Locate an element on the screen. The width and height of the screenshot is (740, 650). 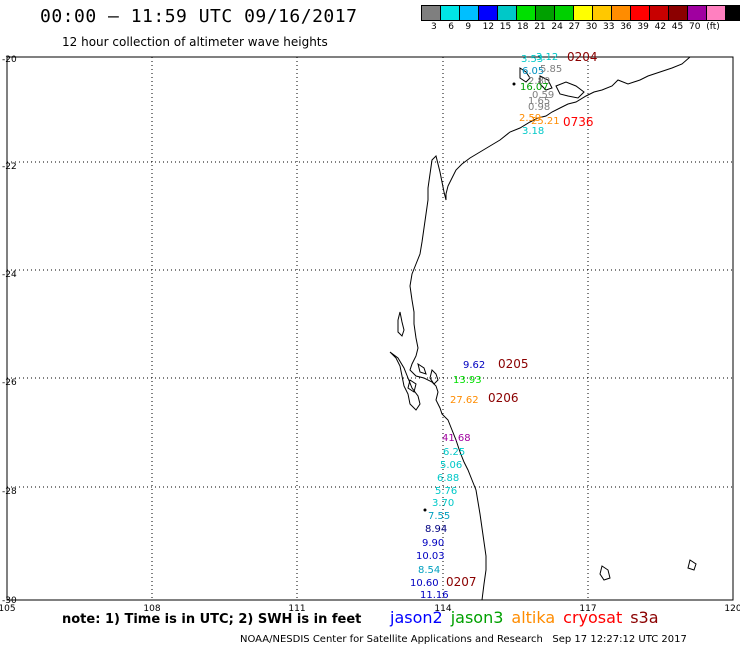
wave-height-value: 7.55 is located at coordinates (439, 516).